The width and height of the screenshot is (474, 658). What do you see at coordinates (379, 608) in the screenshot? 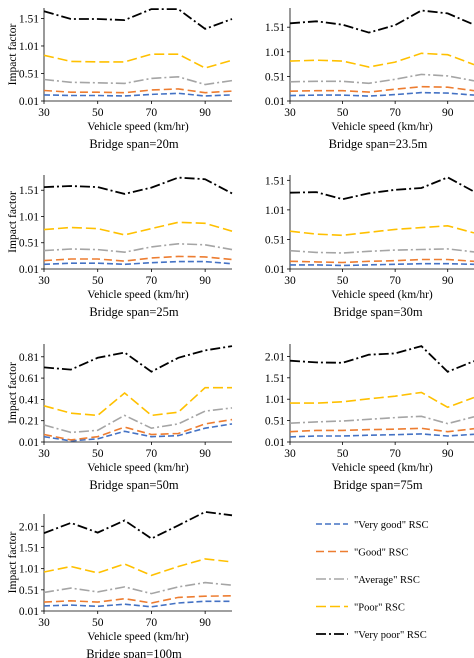
I see `legend-label: "Poor" RSC` at bounding box center [379, 608].